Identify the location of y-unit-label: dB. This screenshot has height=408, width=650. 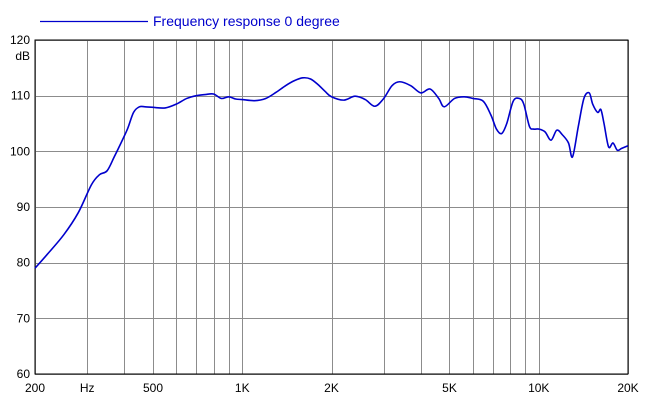
(22, 56).